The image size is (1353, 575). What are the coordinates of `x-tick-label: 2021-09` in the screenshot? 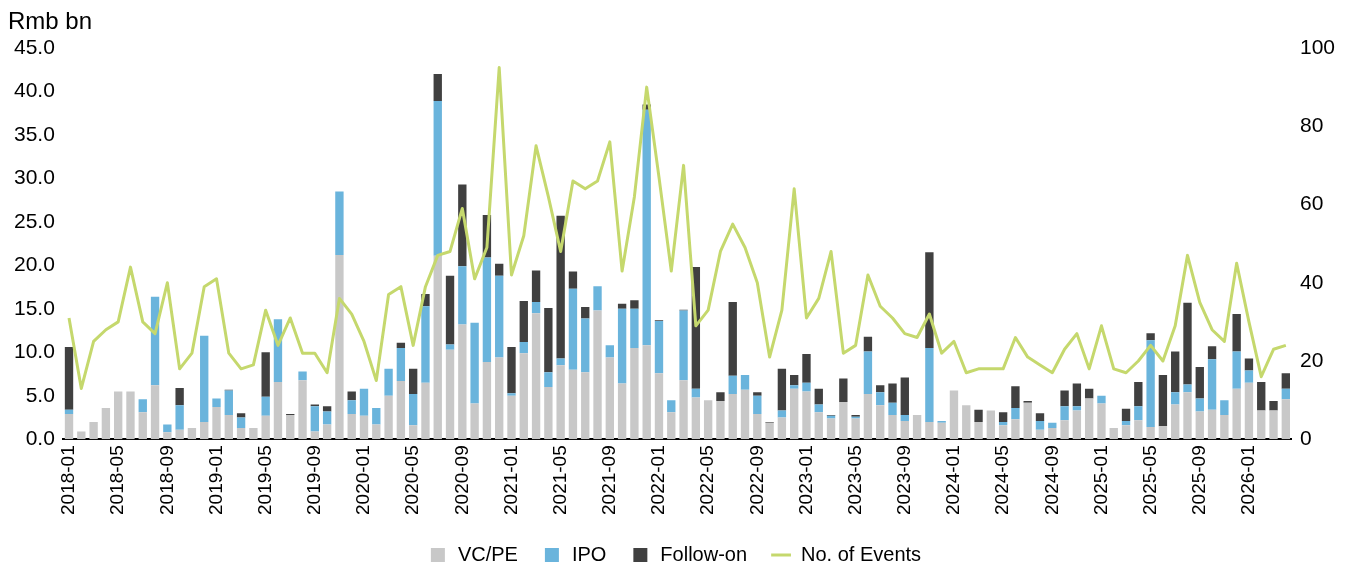 It's located at (609, 480).